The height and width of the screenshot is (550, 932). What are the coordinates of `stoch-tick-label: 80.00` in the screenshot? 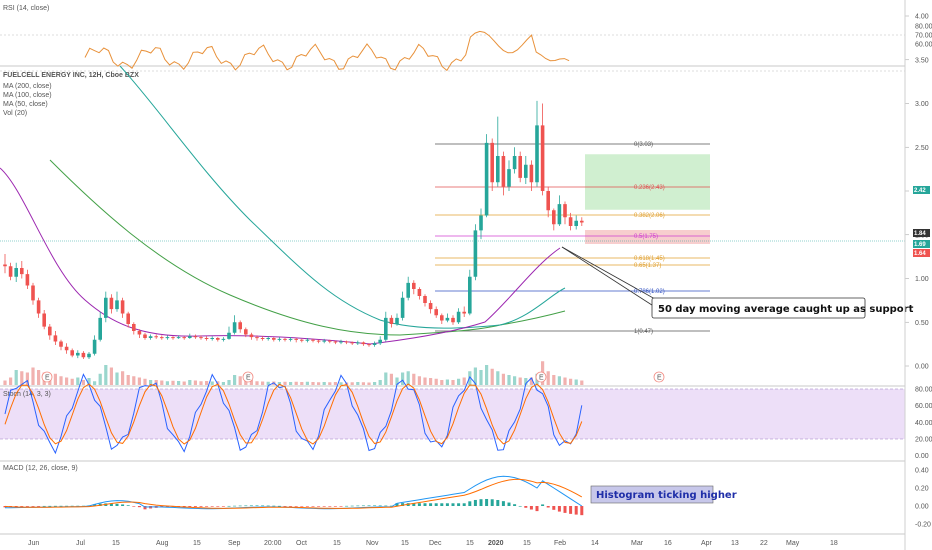 It's located at (923, 390).